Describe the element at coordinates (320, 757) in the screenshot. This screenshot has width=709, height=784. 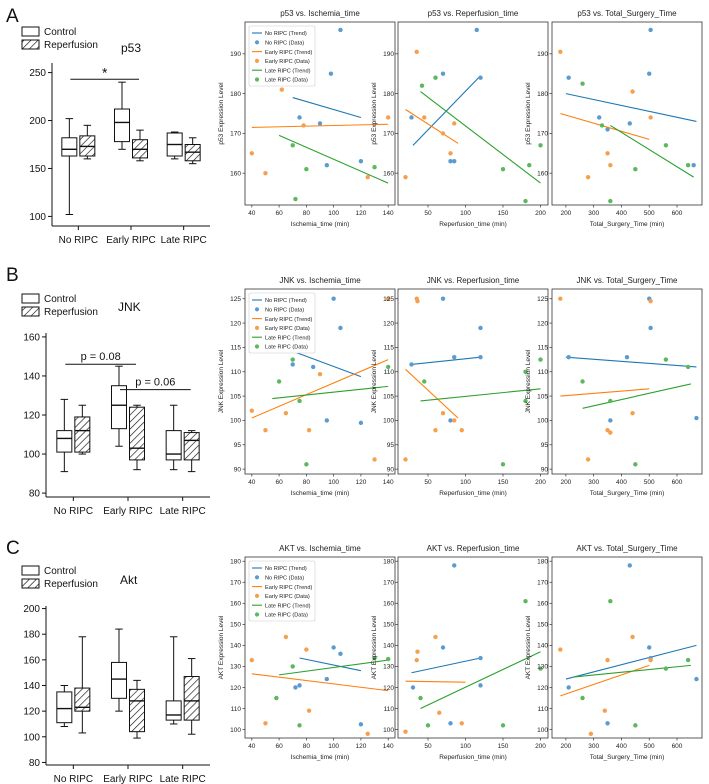
I see `x-axis-label: Ischemia_time (min)` at that location.